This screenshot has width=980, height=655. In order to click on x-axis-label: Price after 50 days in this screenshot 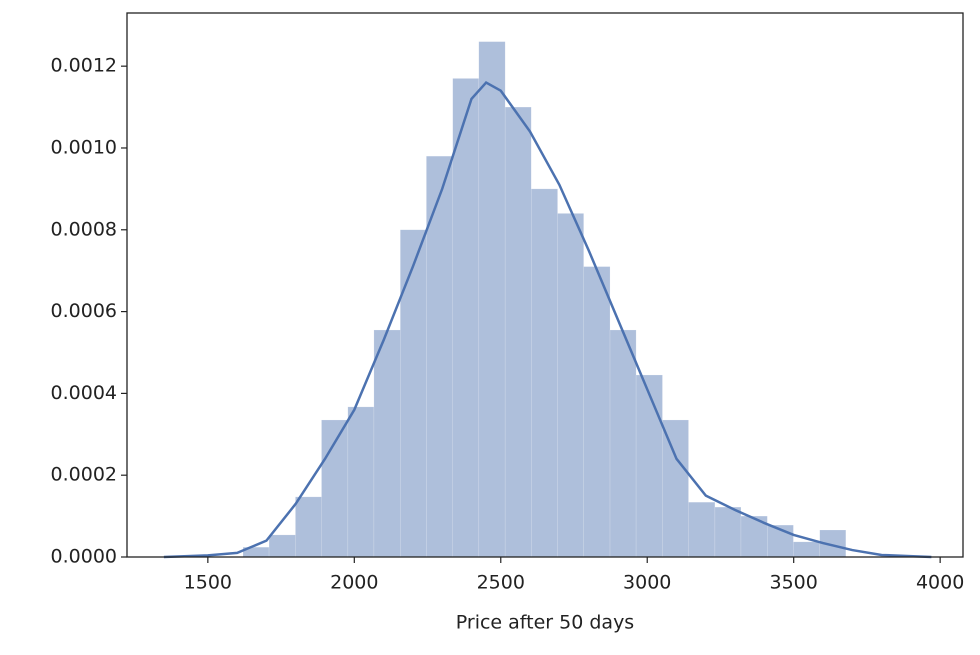, I will do `click(545, 623)`.